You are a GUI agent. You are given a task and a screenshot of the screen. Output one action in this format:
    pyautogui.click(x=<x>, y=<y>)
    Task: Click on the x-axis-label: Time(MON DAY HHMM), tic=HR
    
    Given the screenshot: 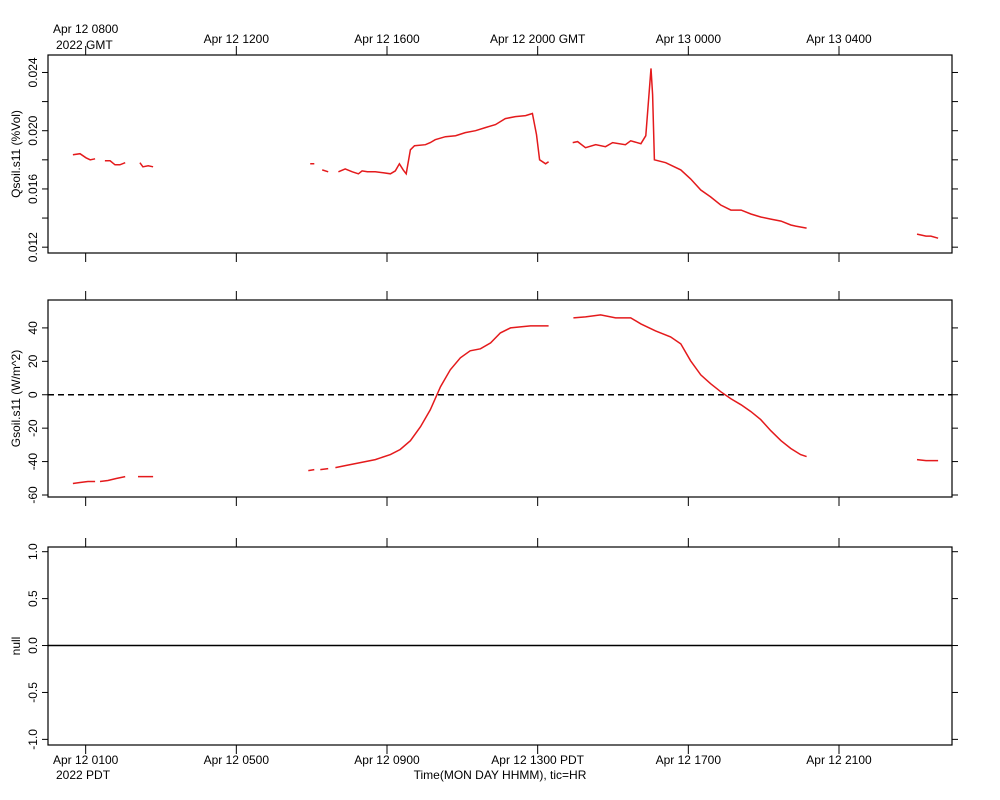 What is the action you would take?
    pyautogui.click(x=500, y=775)
    